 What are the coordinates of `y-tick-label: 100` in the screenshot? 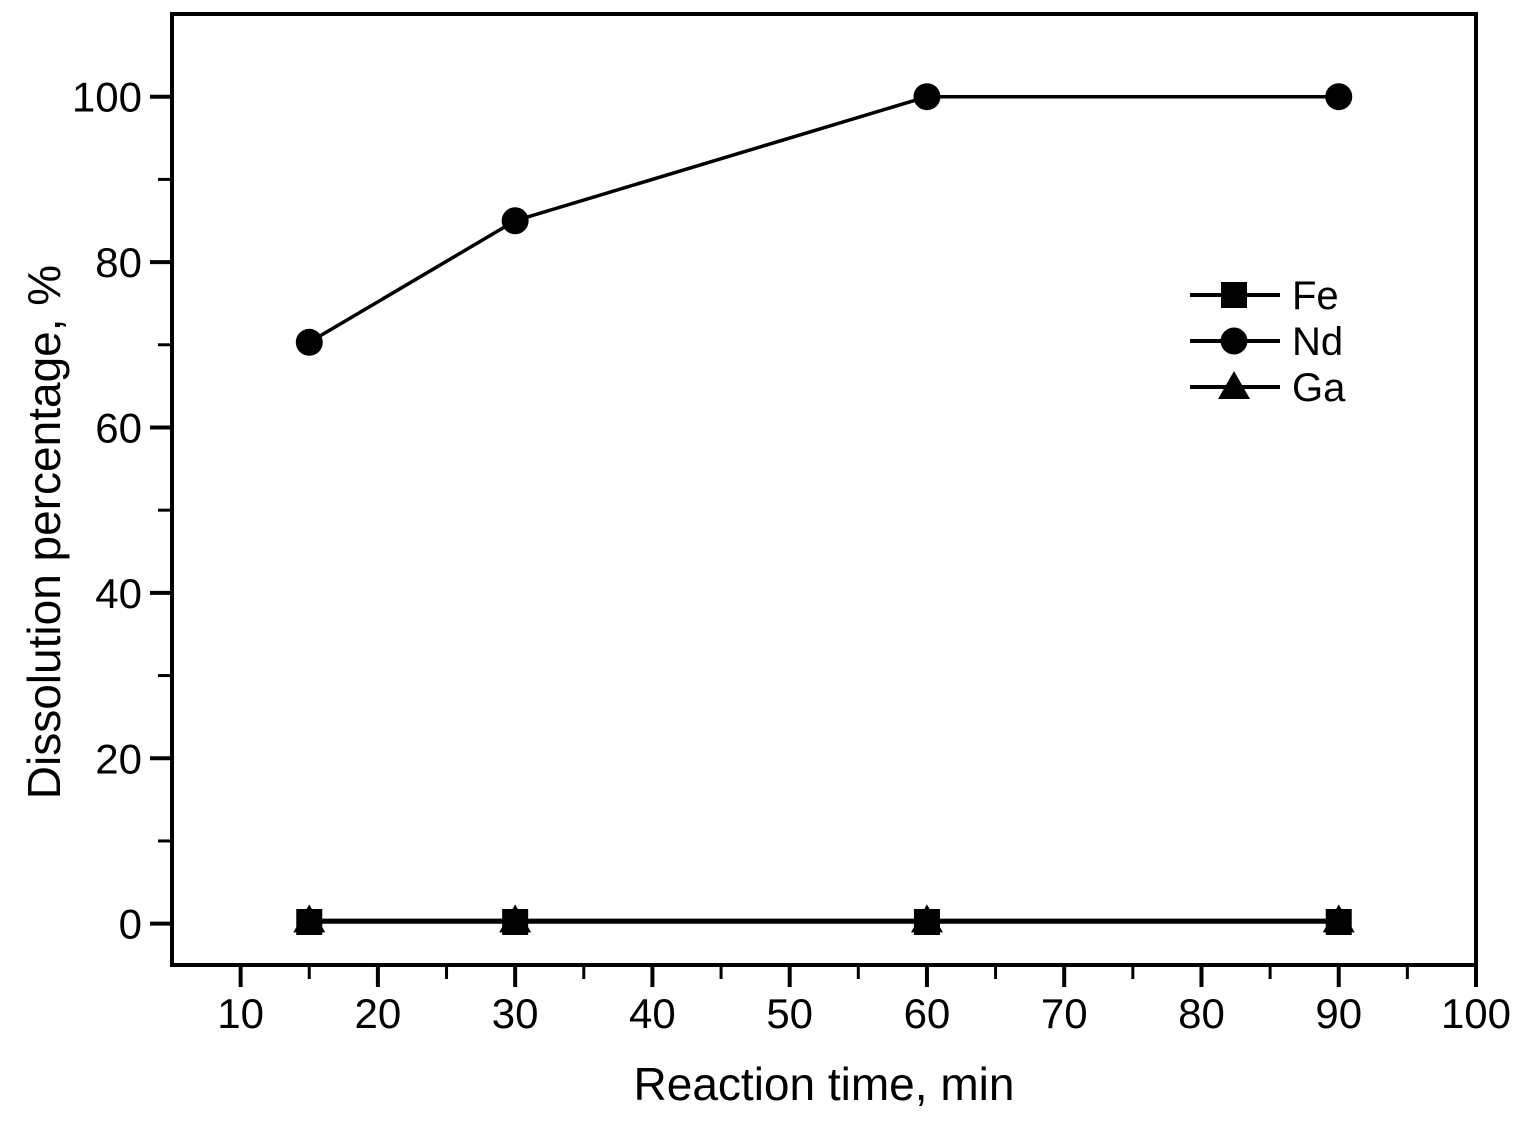 It's located at (107, 97).